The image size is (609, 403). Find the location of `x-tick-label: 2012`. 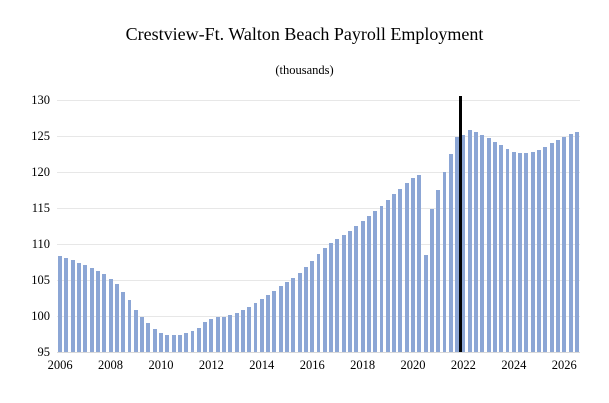

x-tick-label: 2012 is located at coordinates (211, 365).